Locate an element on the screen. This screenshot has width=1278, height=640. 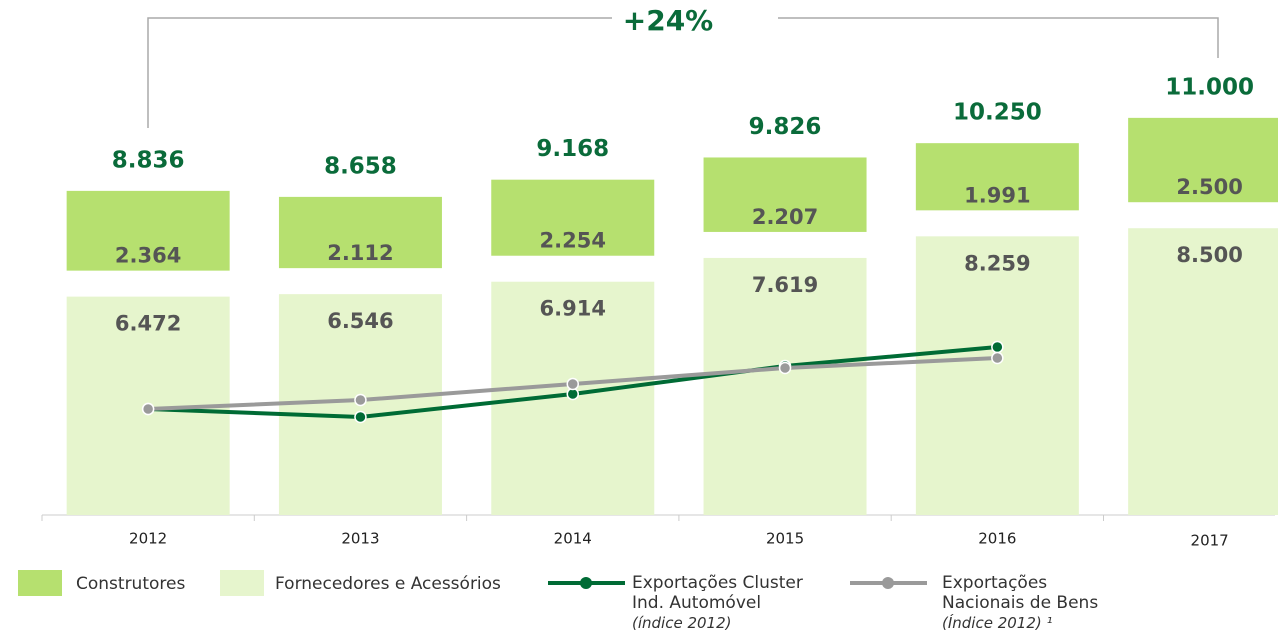
bracket is located at coordinates (683, 72).